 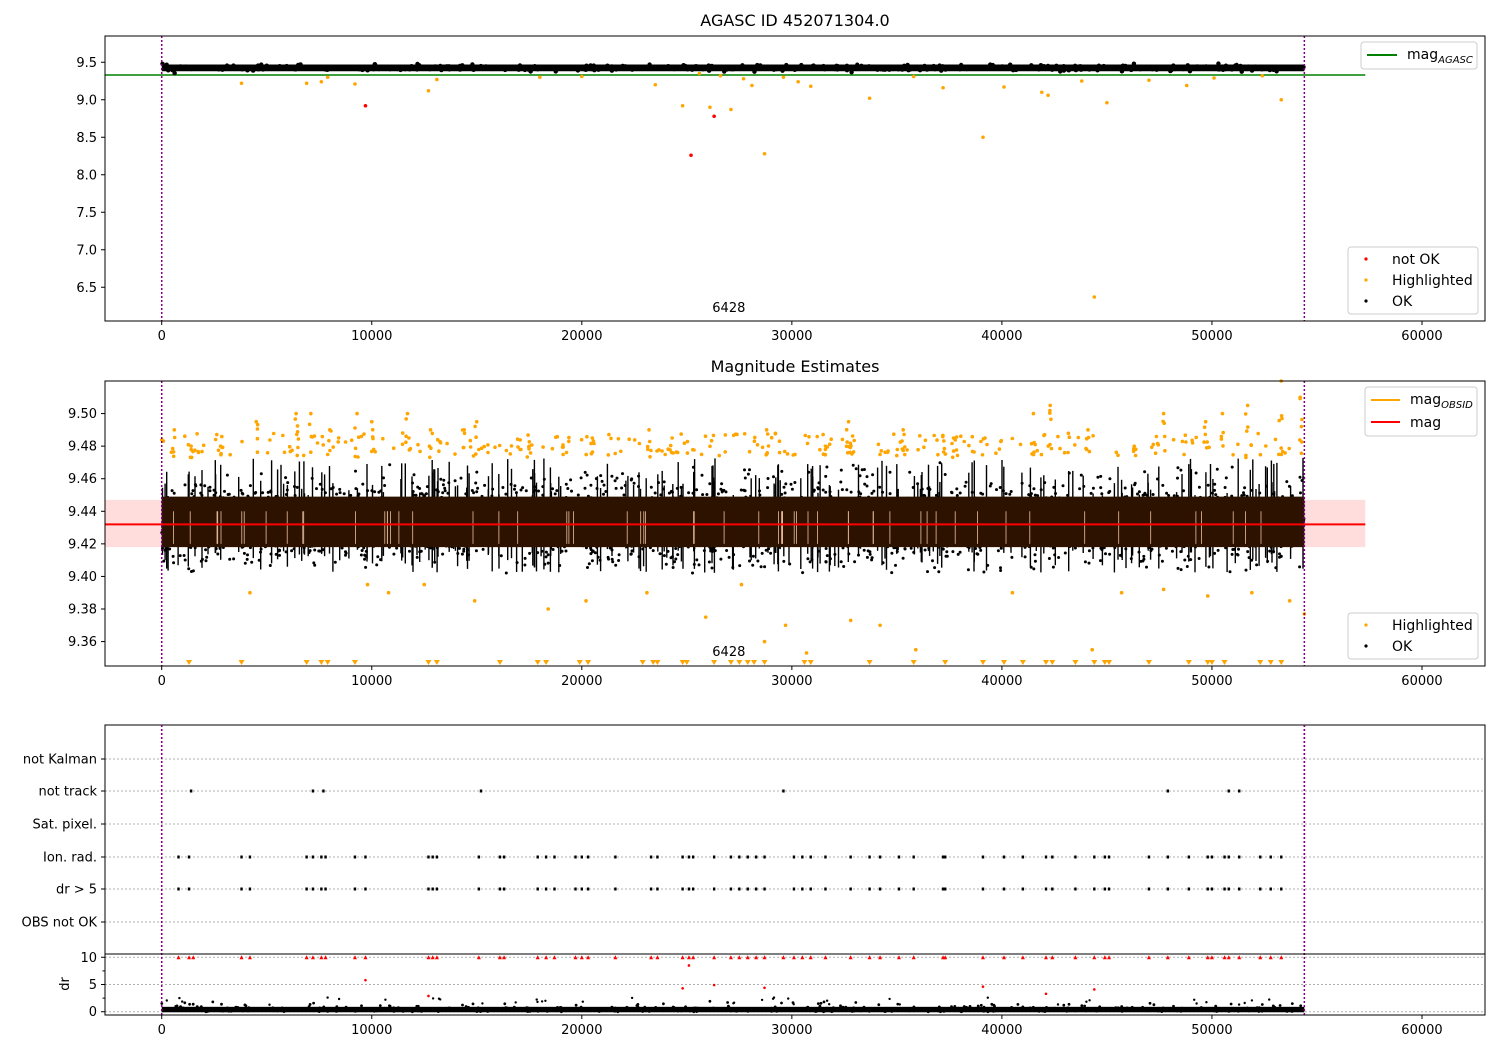 What do you see at coordinates (733, 522) in the screenshot?
I see `ok-points-band` at bounding box center [733, 522].